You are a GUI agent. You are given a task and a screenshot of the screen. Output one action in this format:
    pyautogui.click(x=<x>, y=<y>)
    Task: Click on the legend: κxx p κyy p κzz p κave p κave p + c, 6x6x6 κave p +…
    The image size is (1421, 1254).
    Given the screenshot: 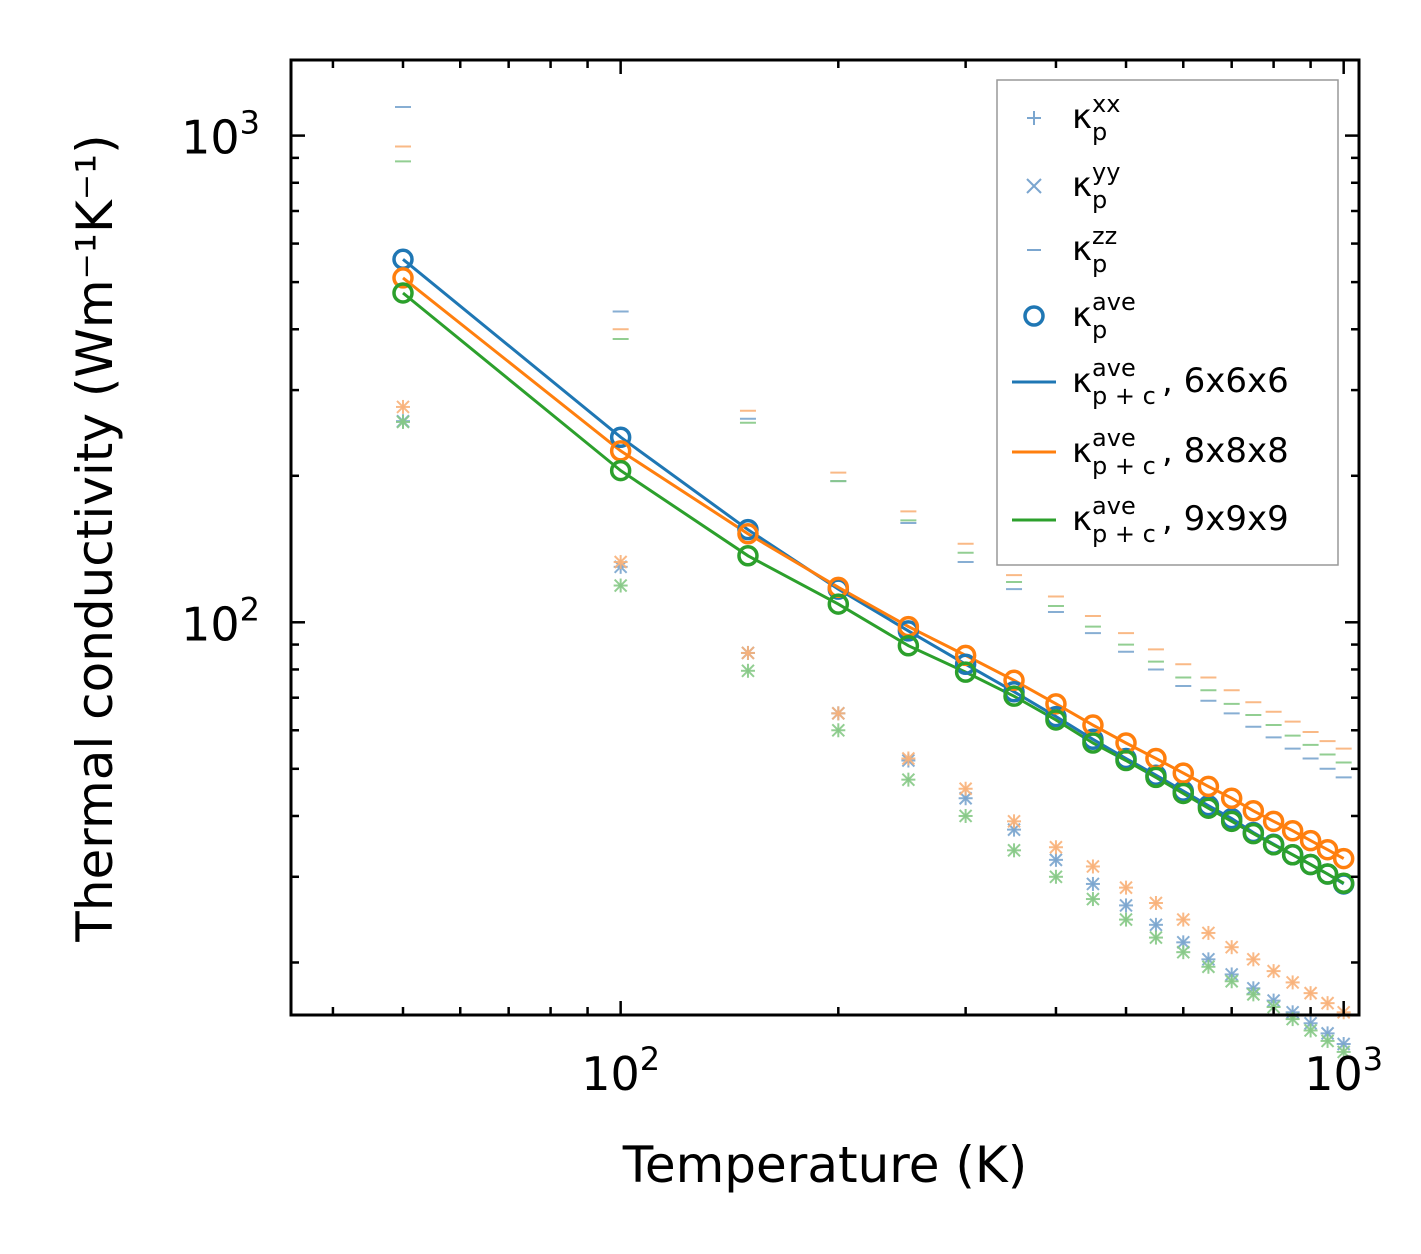 What is the action you would take?
    pyautogui.click(x=1167, y=322)
    